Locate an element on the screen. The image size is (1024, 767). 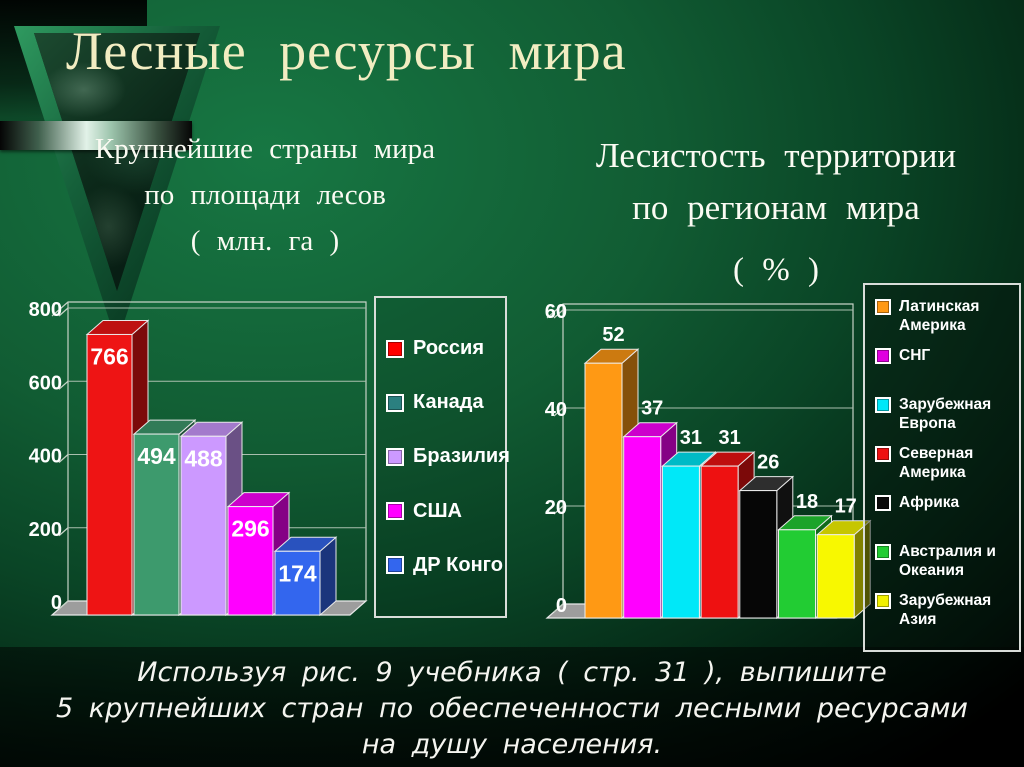
chart-title-line: по площади лесов is located at coordinates (265, 195).